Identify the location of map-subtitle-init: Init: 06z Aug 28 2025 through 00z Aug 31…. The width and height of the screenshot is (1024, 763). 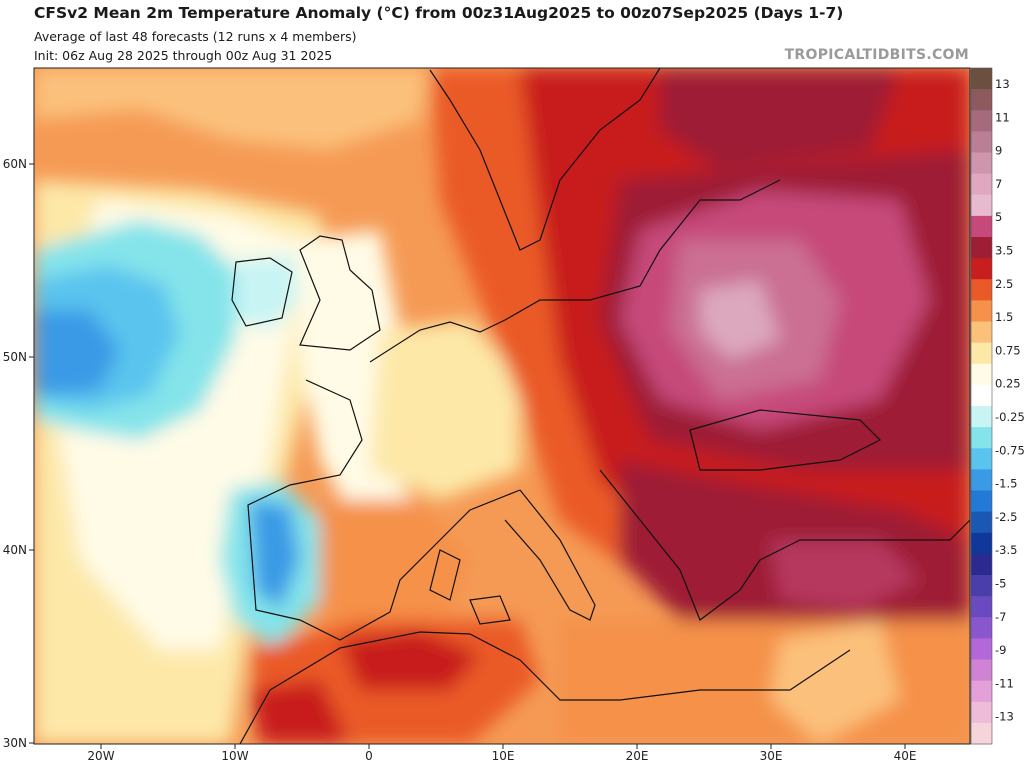
(183, 55).